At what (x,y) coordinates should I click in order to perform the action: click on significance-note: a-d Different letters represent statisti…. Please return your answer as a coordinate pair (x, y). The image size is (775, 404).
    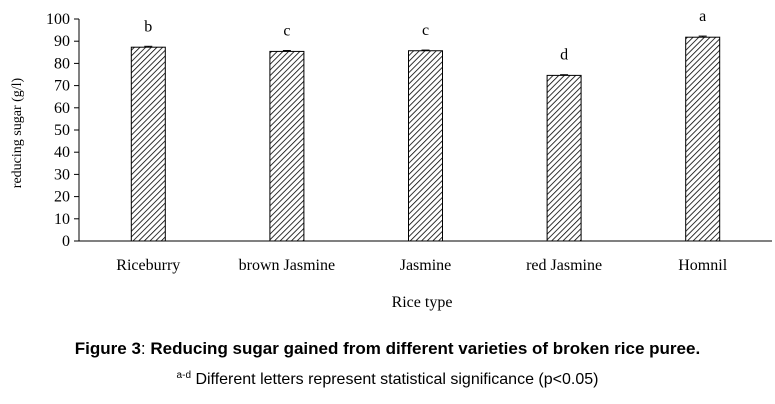
    Looking at the image, I should click on (387, 379).